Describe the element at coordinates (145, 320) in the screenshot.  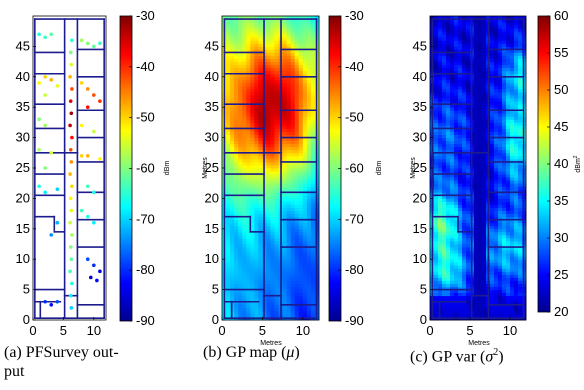
I see `colorbar-tick-label: -90` at that location.